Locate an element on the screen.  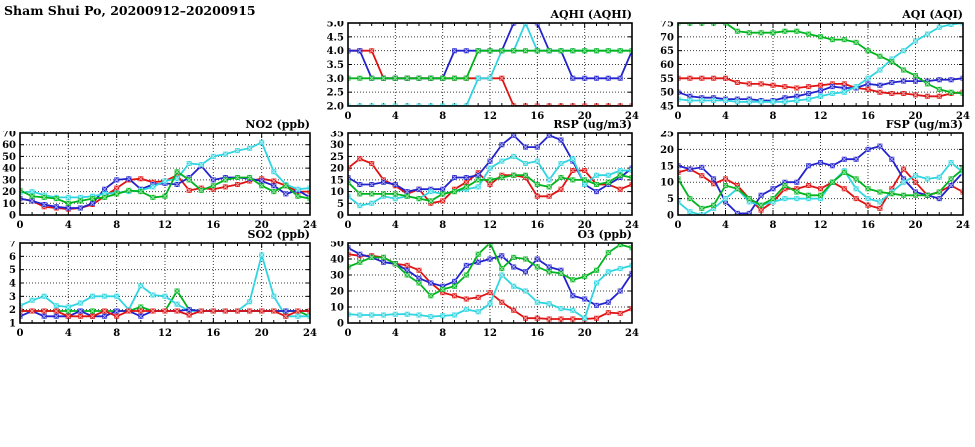
svg-text: 55 is located at coordinates (667, 79).